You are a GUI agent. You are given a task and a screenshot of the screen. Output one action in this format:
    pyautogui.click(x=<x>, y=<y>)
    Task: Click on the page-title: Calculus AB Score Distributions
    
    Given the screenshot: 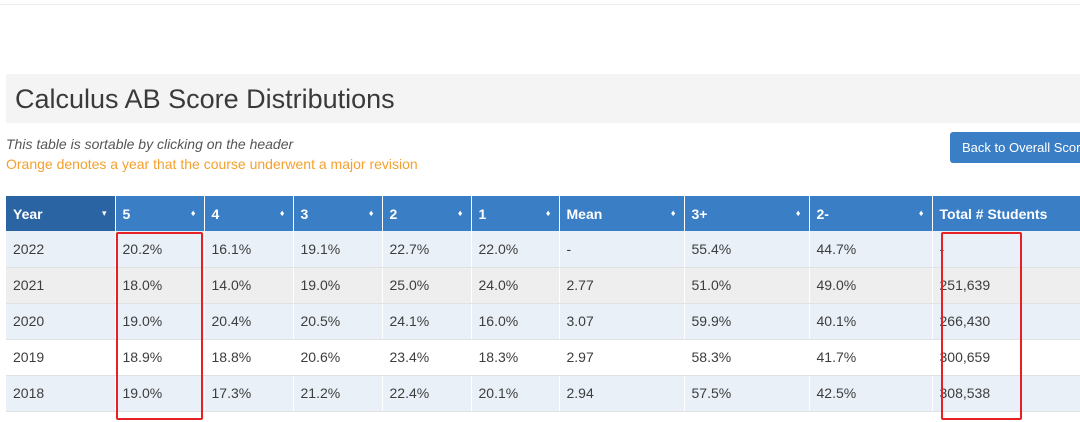 What is the action you would take?
    pyautogui.click(x=205, y=99)
    